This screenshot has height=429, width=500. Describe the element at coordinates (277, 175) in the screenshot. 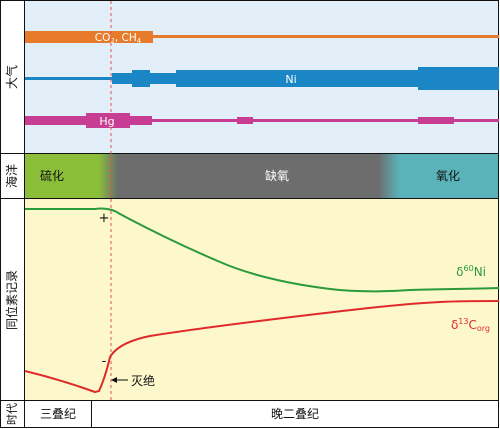

I see `ocean-anoxic-label: 缺氧` at that location.